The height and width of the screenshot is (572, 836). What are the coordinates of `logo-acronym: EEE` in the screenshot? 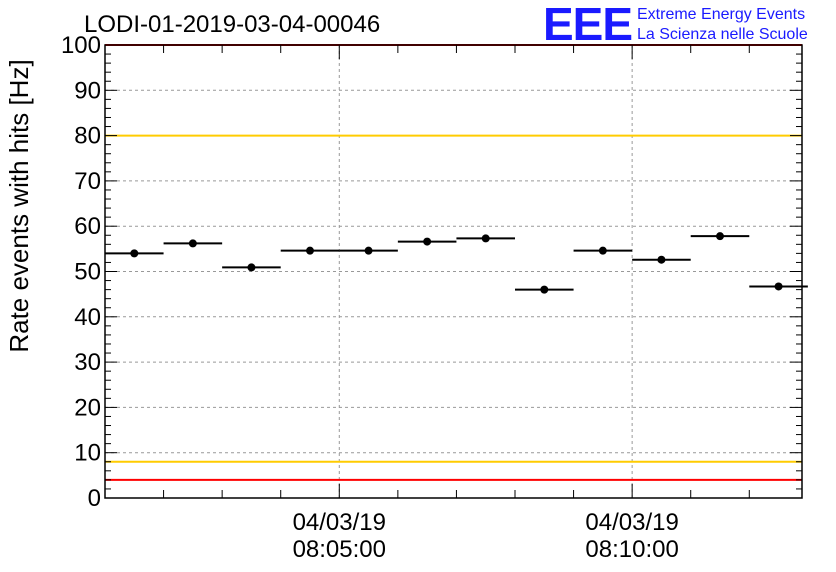 It's located at (587, 25).